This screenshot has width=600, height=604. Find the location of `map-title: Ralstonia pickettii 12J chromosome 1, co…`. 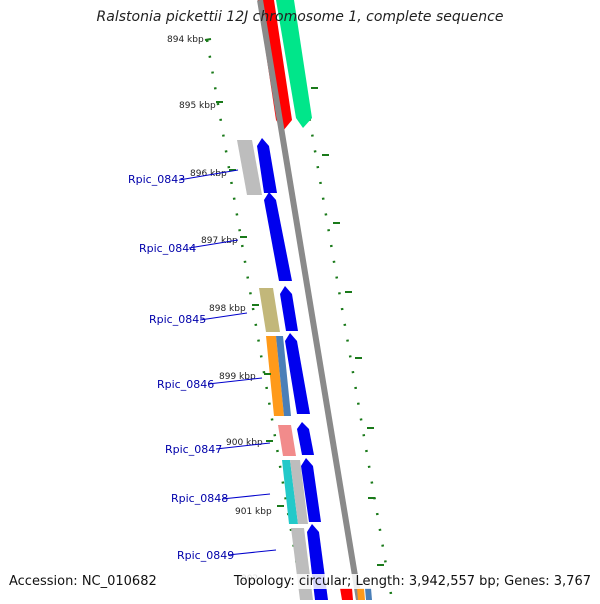

map-title: Ralstonia pickettii 12J chromosome 1, co… is located at coordinates (300, 17).